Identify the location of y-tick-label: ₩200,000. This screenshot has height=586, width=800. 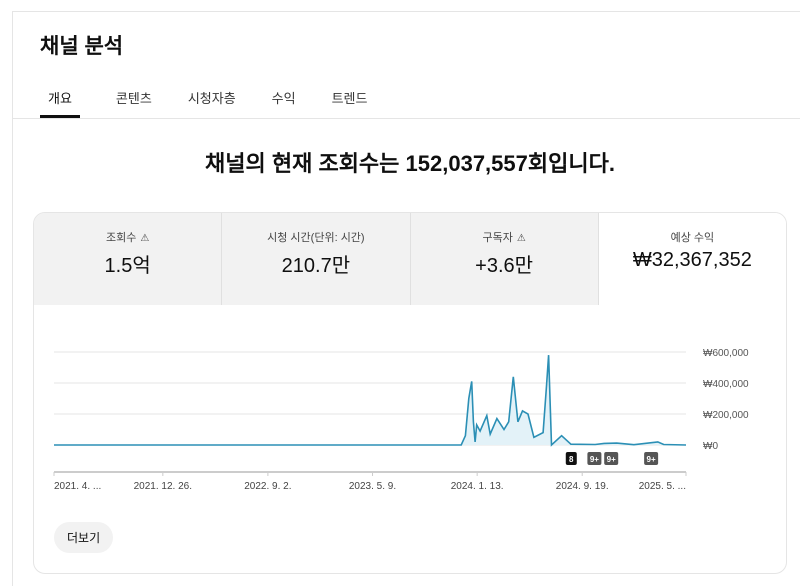
(726, 415).